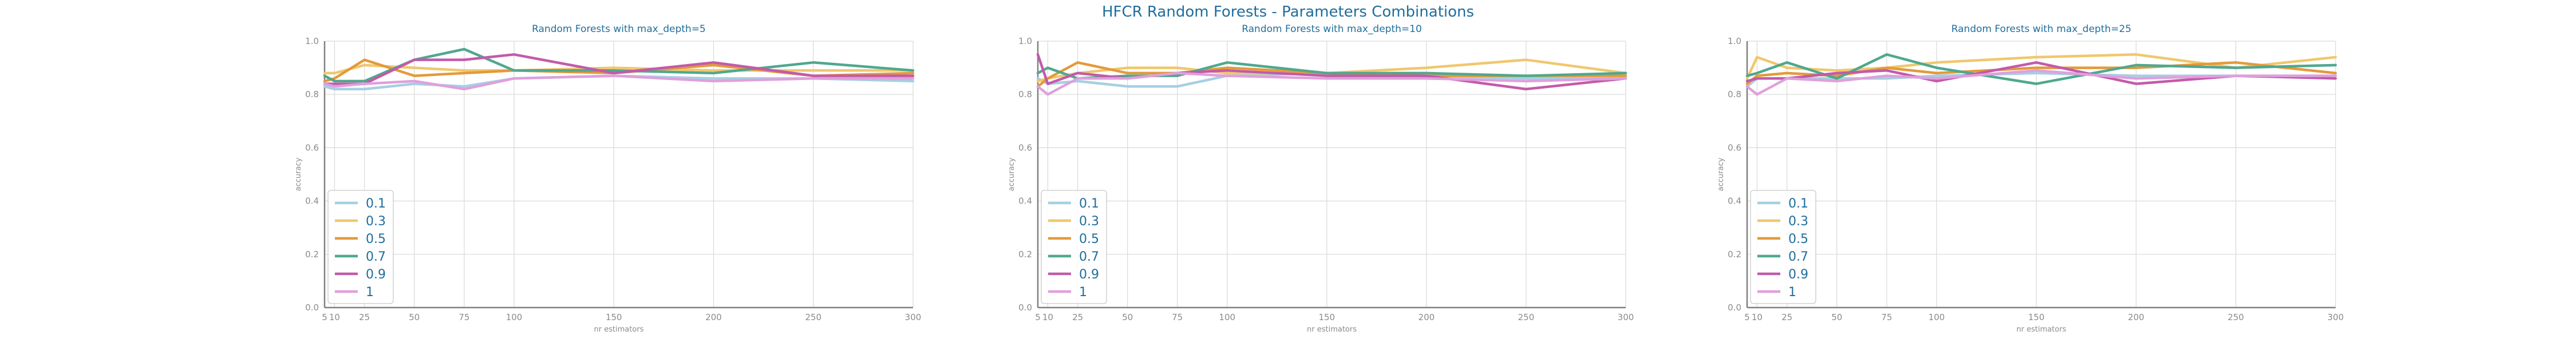 The image size is (2576, 343). What do you see at coordinates (619, 29) in the screenshot?
I see `chart-title: Random Forests with max_depth=5` at bounding box center [619, 29].